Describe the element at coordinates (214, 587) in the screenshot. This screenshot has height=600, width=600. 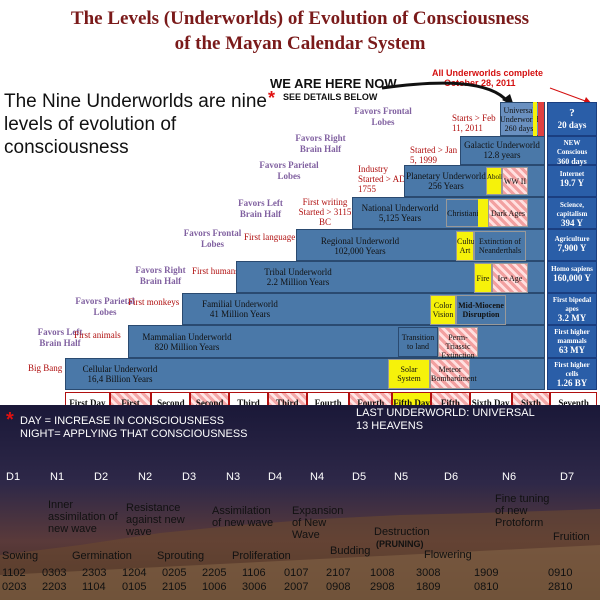
I see `code-end: 1006` at that location.